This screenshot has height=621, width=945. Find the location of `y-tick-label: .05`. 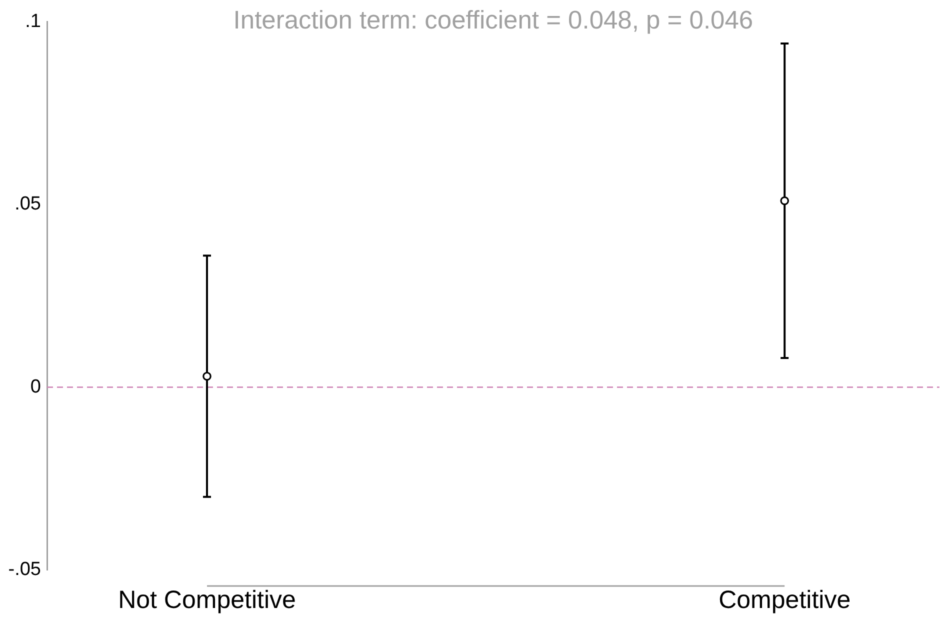

y-tick-label: .05 is located at coordinates (27, 204).